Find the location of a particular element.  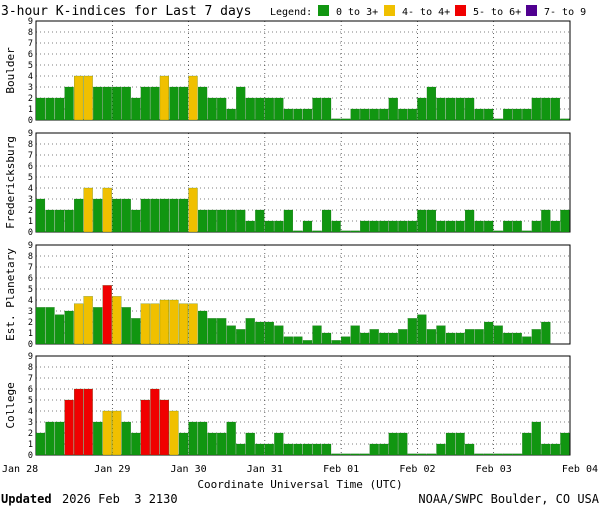

y-tick-label: 1 is located at coordinates (30, 110).